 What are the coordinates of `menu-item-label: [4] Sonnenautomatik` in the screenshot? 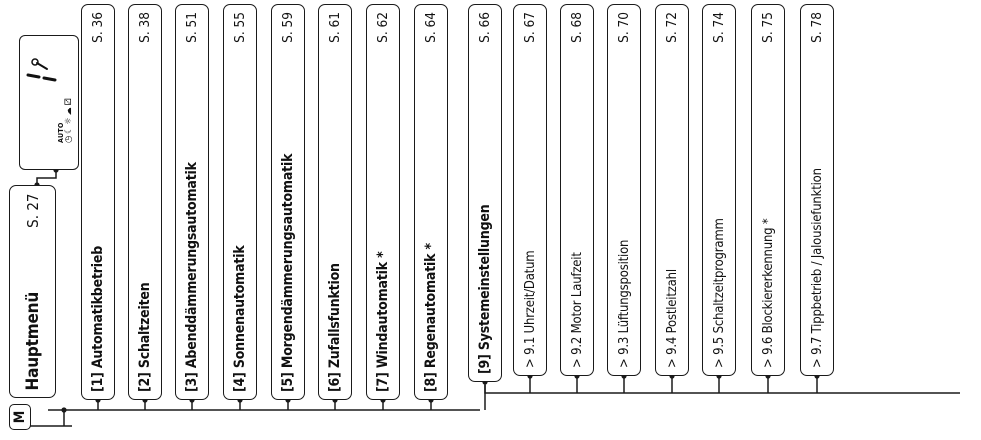 It's located at (240, 318).